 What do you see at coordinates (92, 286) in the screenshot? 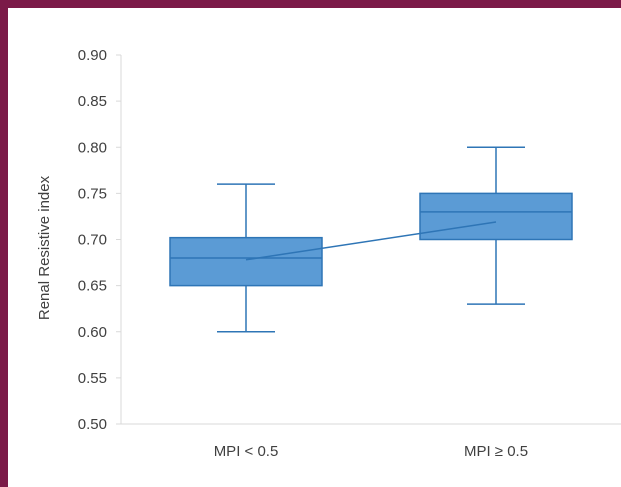
I see `y-tick-label: 0.65` at bounding box center [92, 286].